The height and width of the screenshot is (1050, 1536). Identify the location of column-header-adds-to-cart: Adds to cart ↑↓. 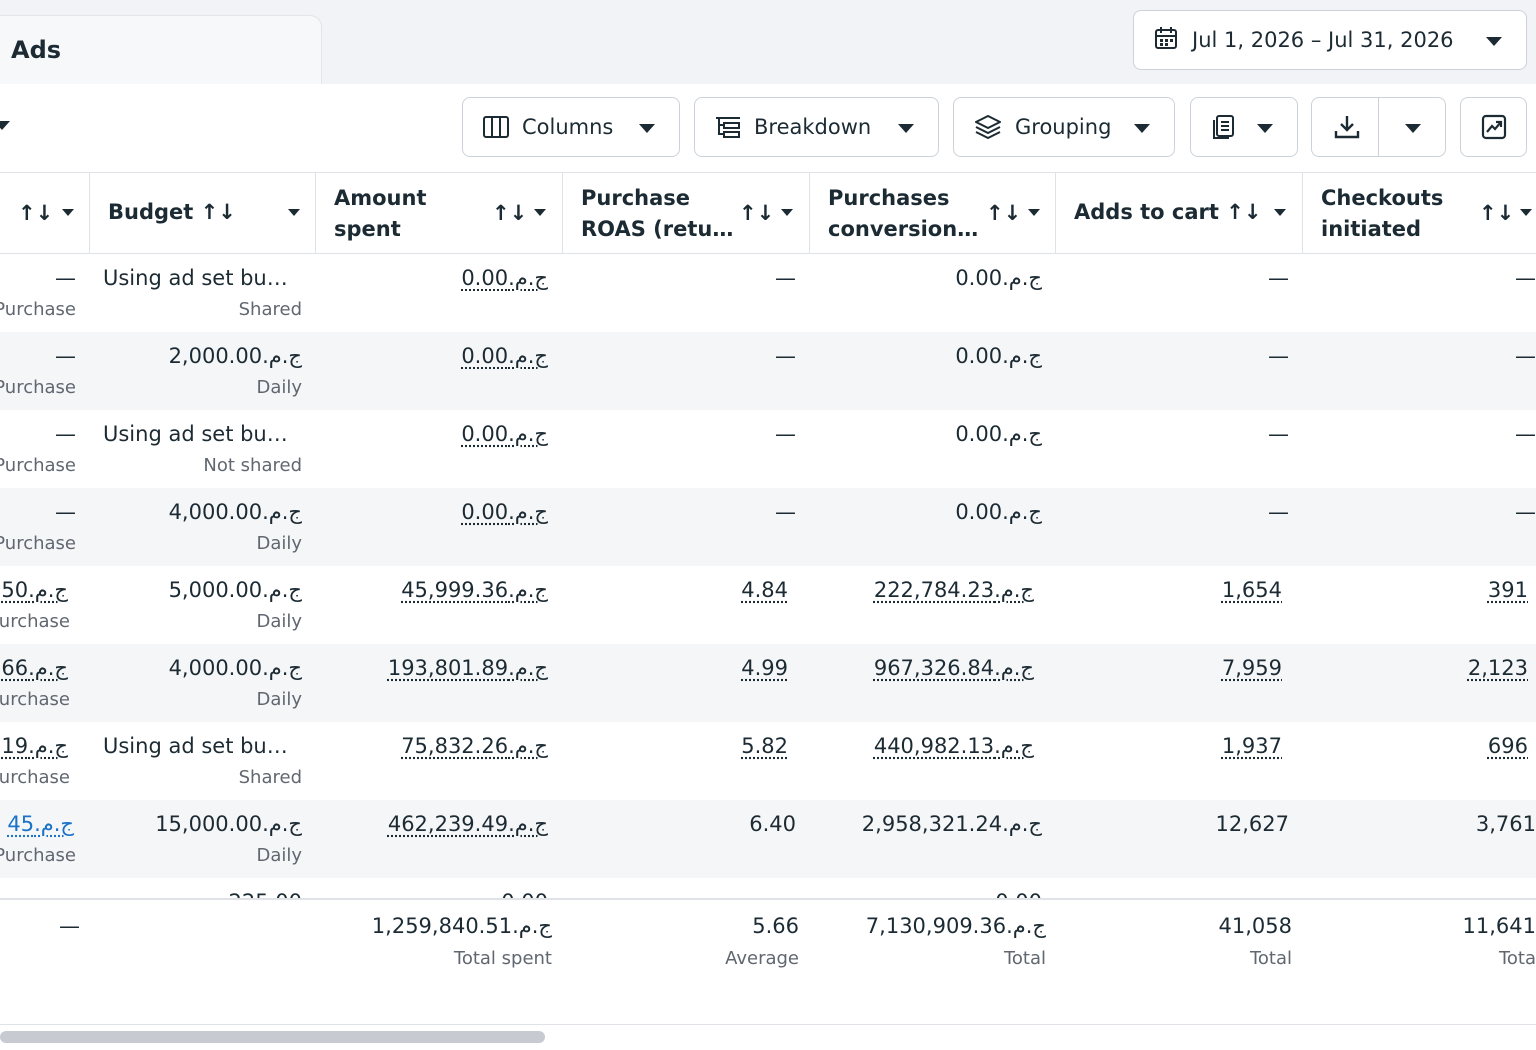
(1179, 213).